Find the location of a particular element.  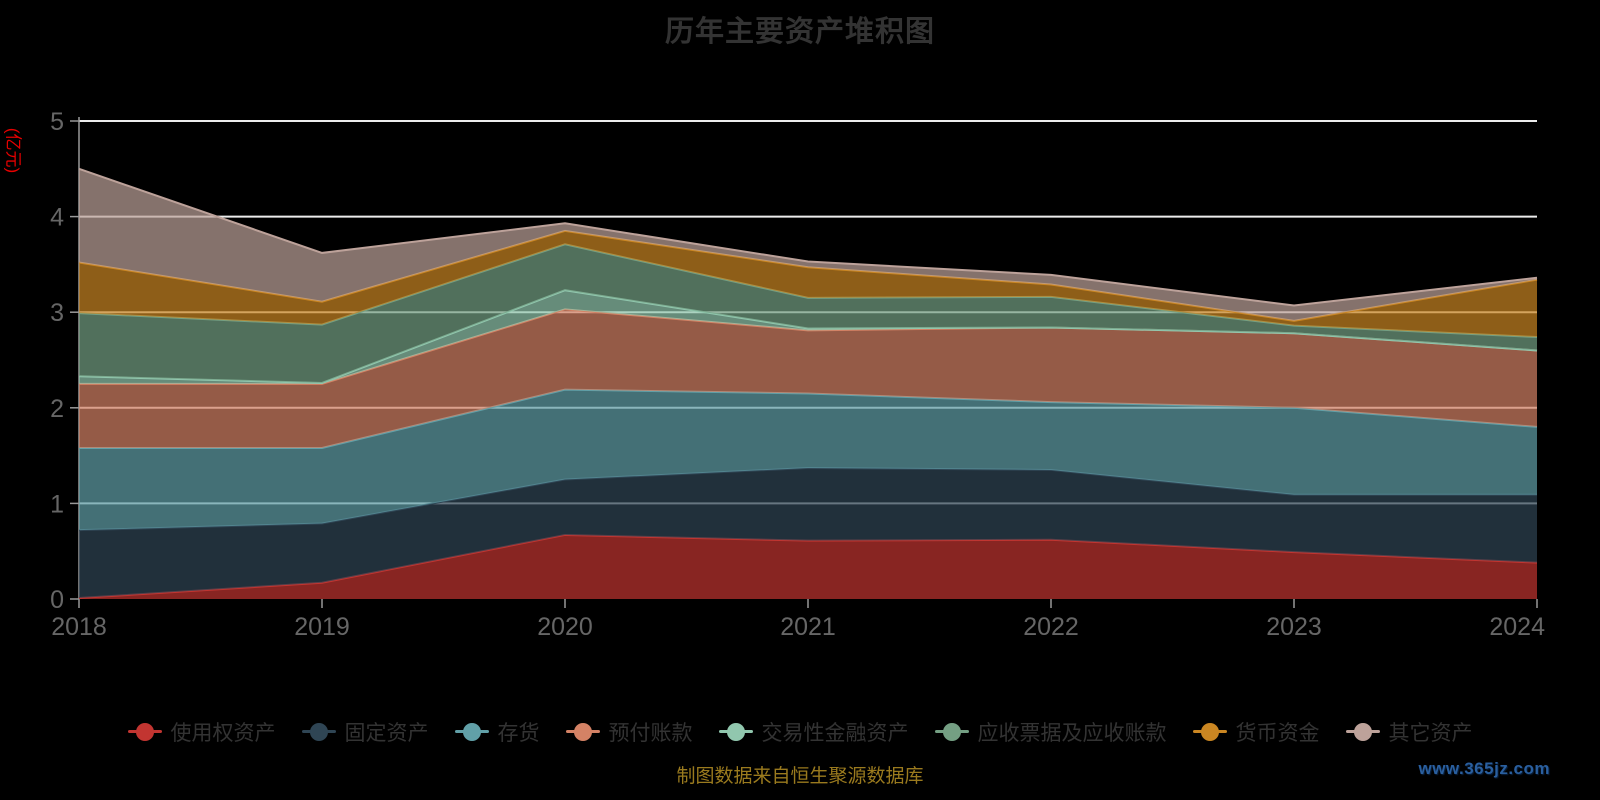

legend-item-3: 存货 is located at coordinates (497, 732).